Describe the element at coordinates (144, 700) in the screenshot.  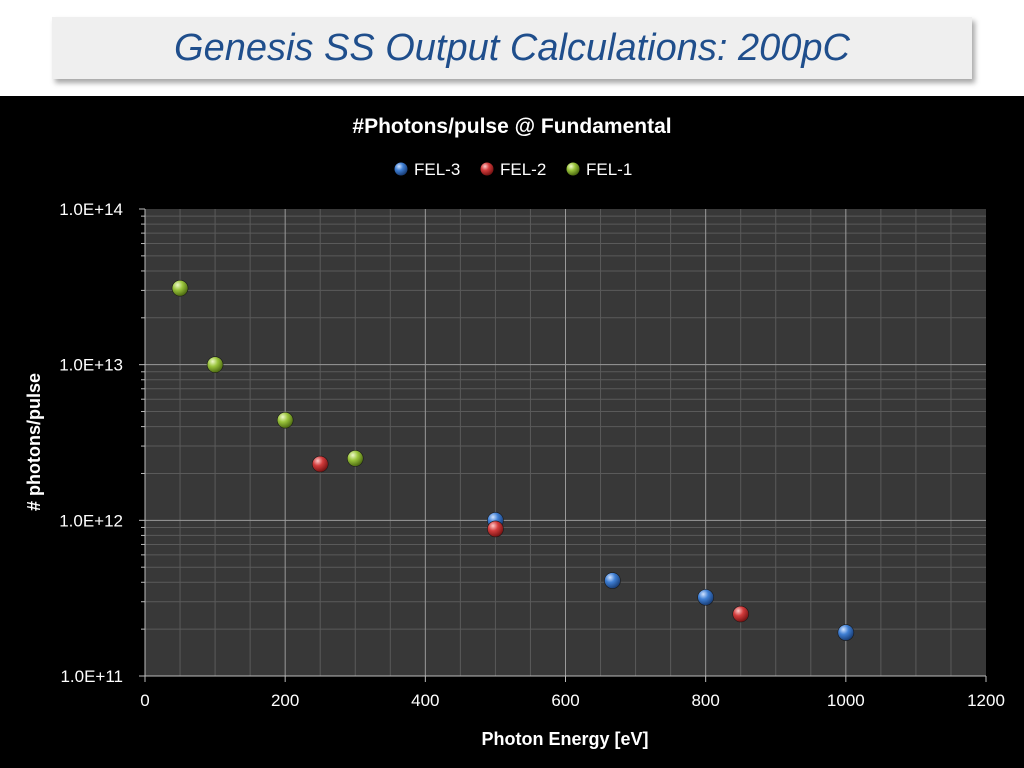
I see `x-tick-label: 0` at that location.